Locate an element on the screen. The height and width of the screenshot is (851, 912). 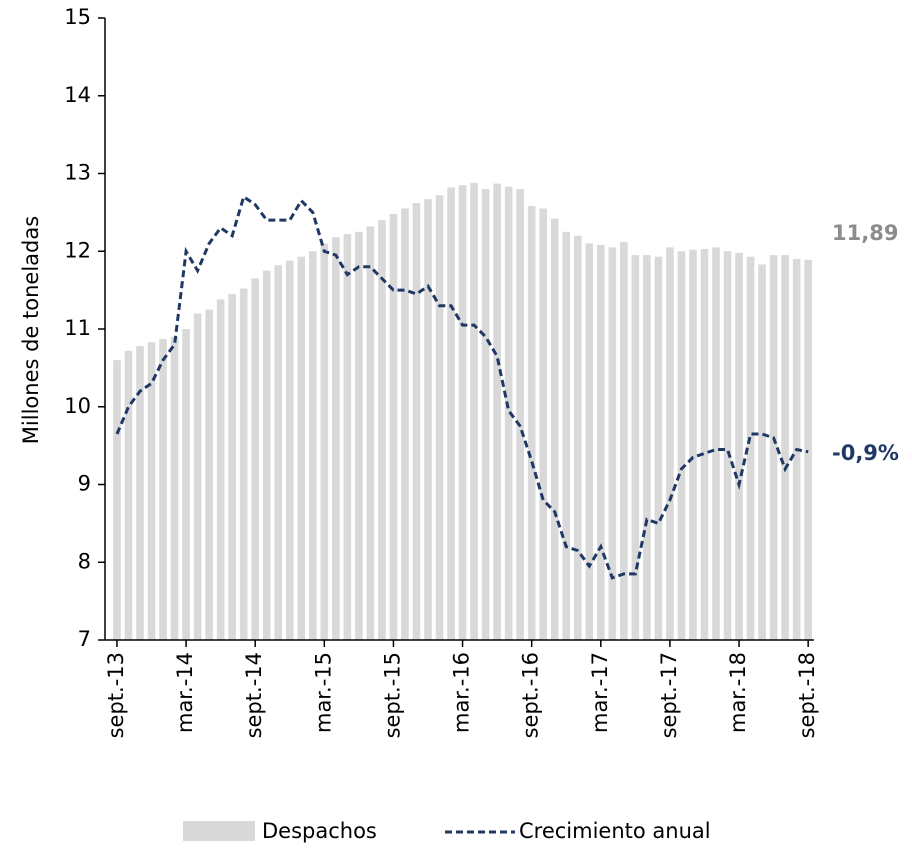
legend-label: Crecimiento anual is located at coordinates (615, 831).